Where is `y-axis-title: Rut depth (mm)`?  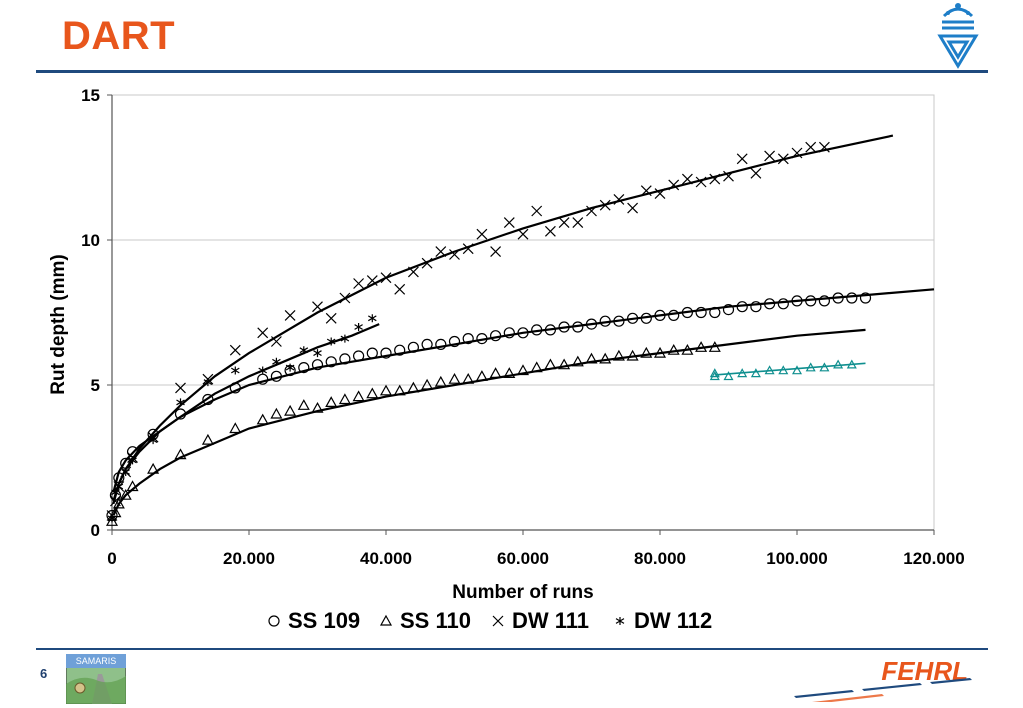 y-axis-title: Rut depth (mm) is located at coordinates (58, 324).